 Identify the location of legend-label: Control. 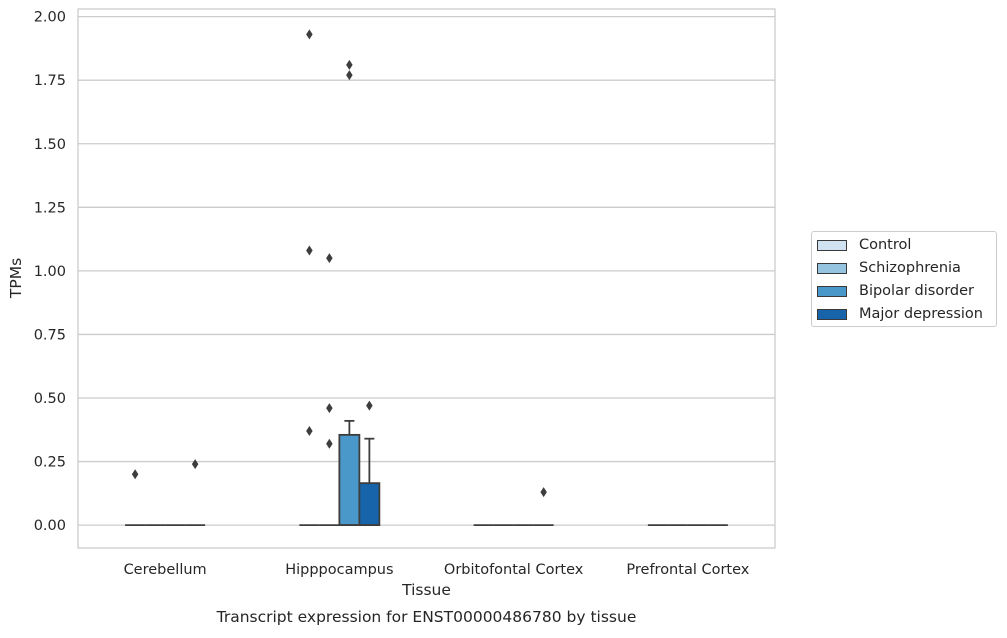
(885, 245).